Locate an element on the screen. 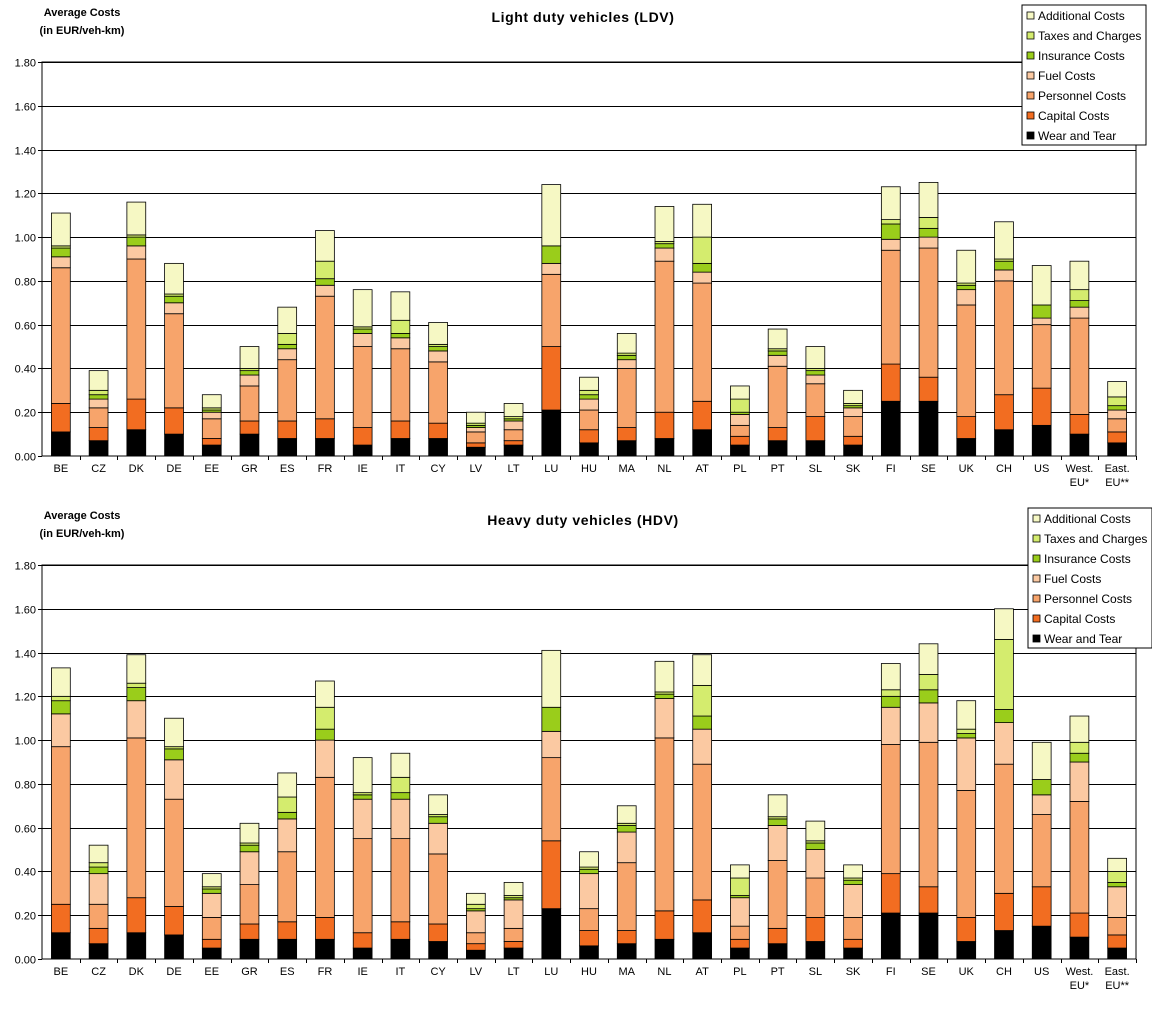  hdv-x-tick-label: PT is located at coordinates (778, 972).